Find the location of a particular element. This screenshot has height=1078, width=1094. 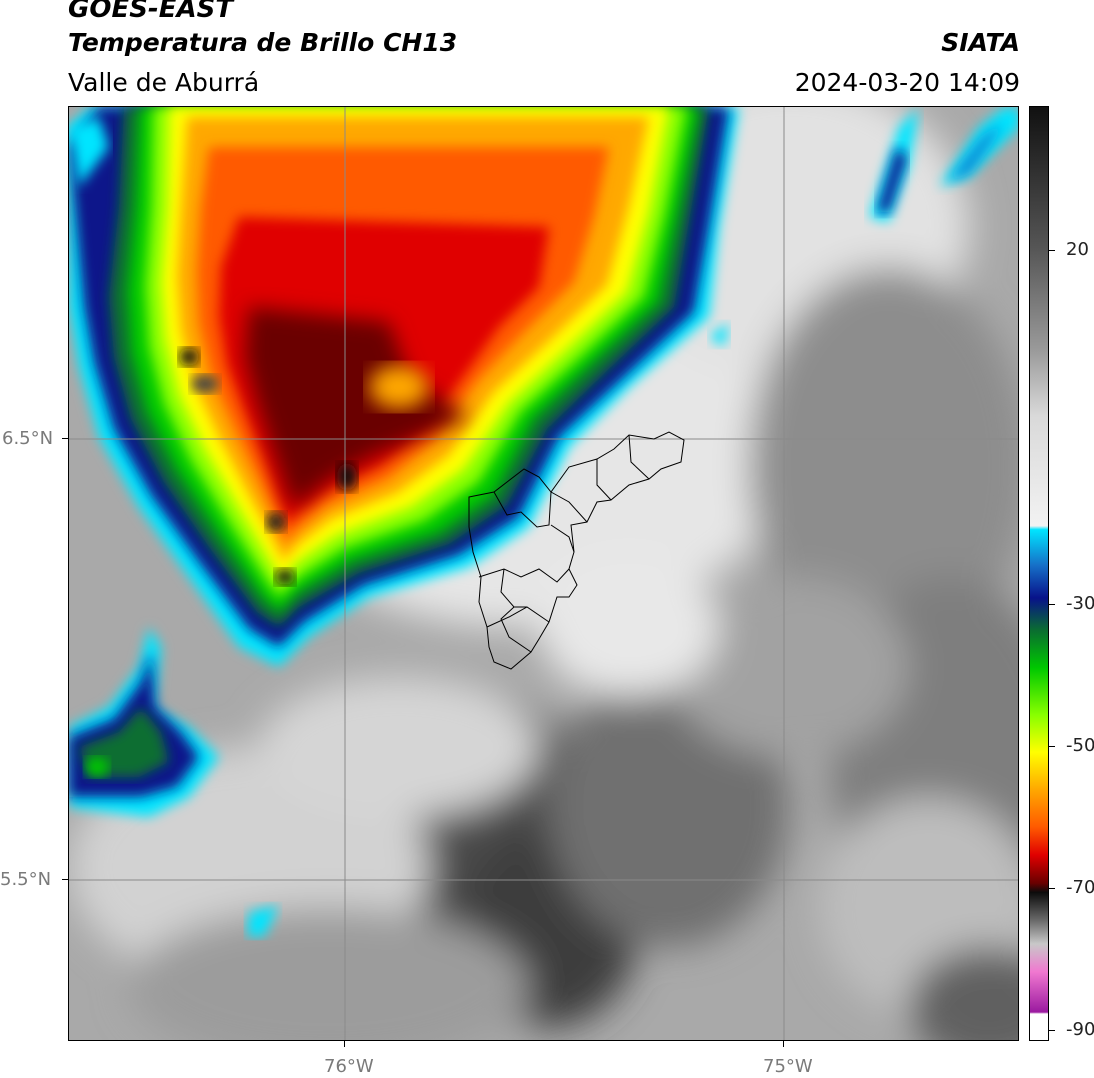

small-storm-cell is located at coordinates (144, 722).